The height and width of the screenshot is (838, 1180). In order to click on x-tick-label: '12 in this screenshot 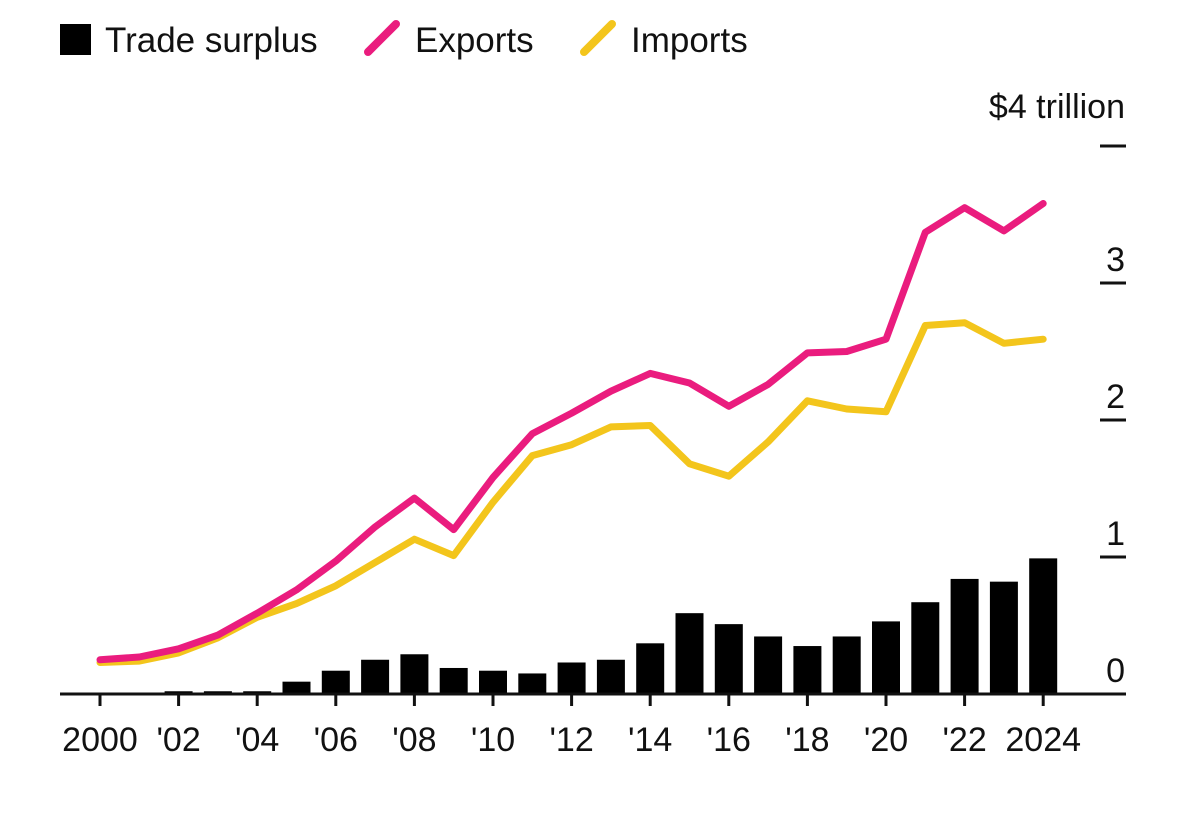, I will do `click(571, 740)`.